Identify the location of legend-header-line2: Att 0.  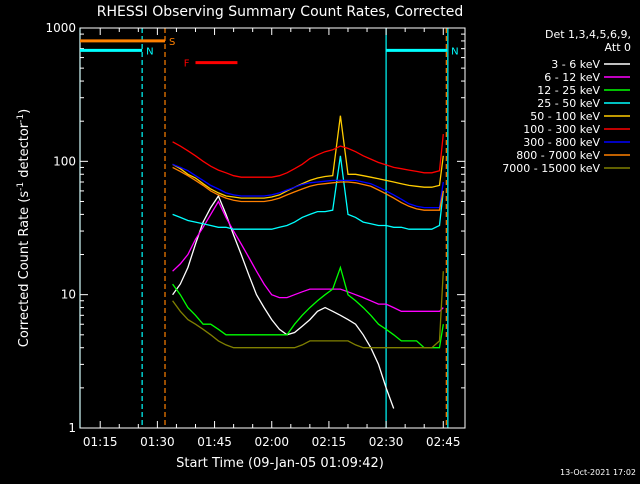
(618, 47).